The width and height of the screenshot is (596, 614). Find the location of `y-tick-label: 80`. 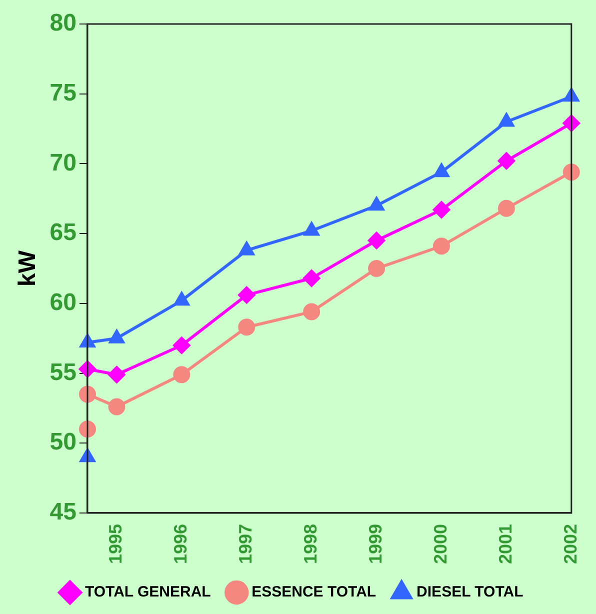

y-tick-label: 80 is located at coordinates (63, 23).